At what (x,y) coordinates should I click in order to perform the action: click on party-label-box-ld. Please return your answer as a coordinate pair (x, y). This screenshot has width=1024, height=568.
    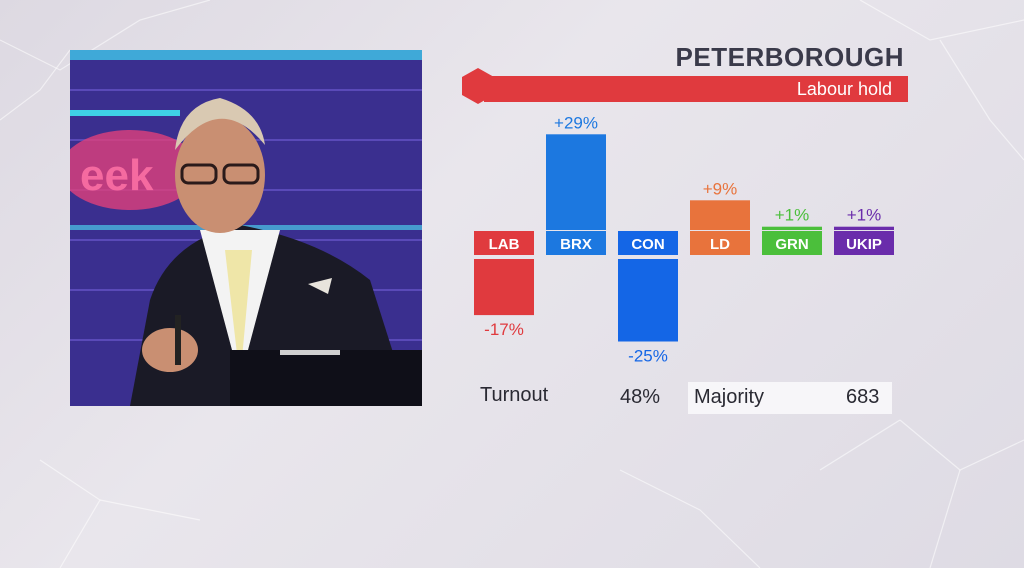
    Looking at the image, I should click on (720, 244).